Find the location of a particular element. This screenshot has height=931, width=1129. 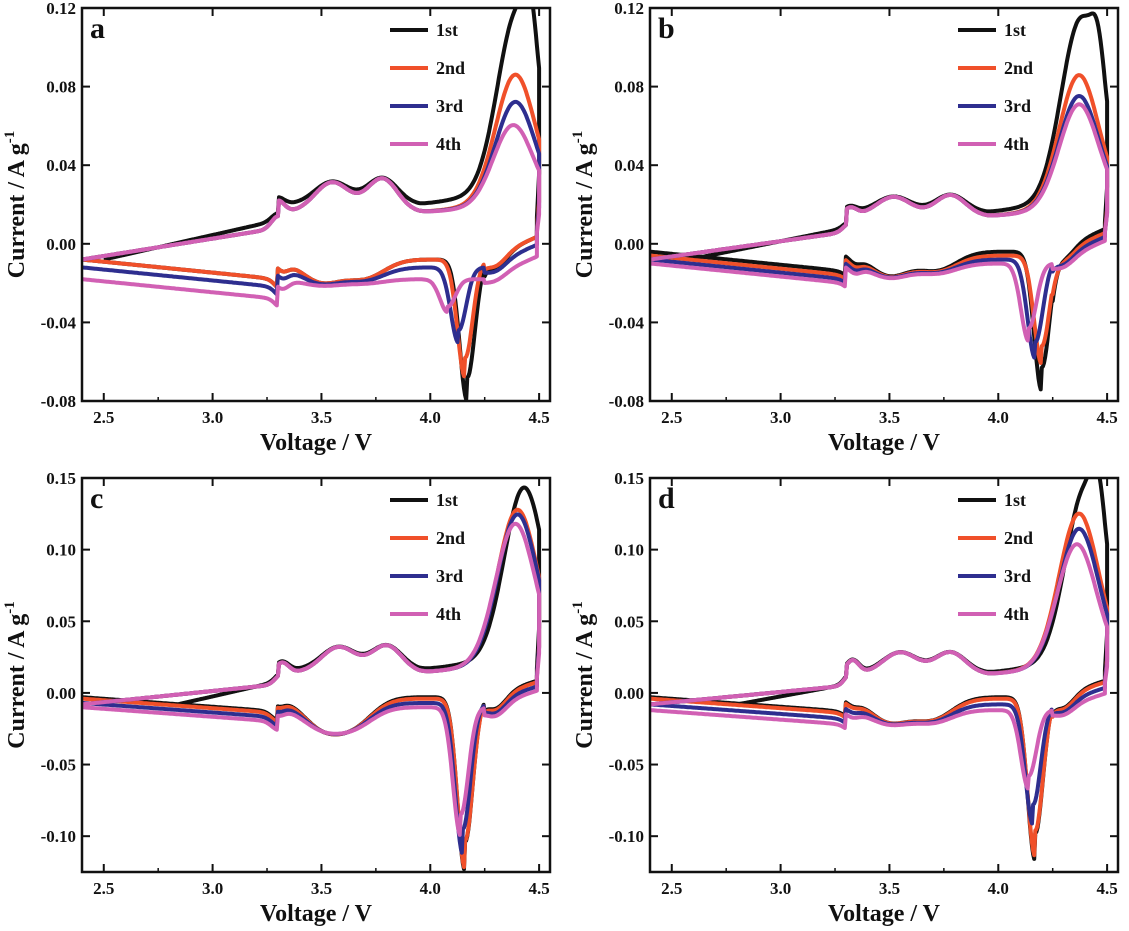

y-tick-label: -0.04 is located at coordinates (59, 322).